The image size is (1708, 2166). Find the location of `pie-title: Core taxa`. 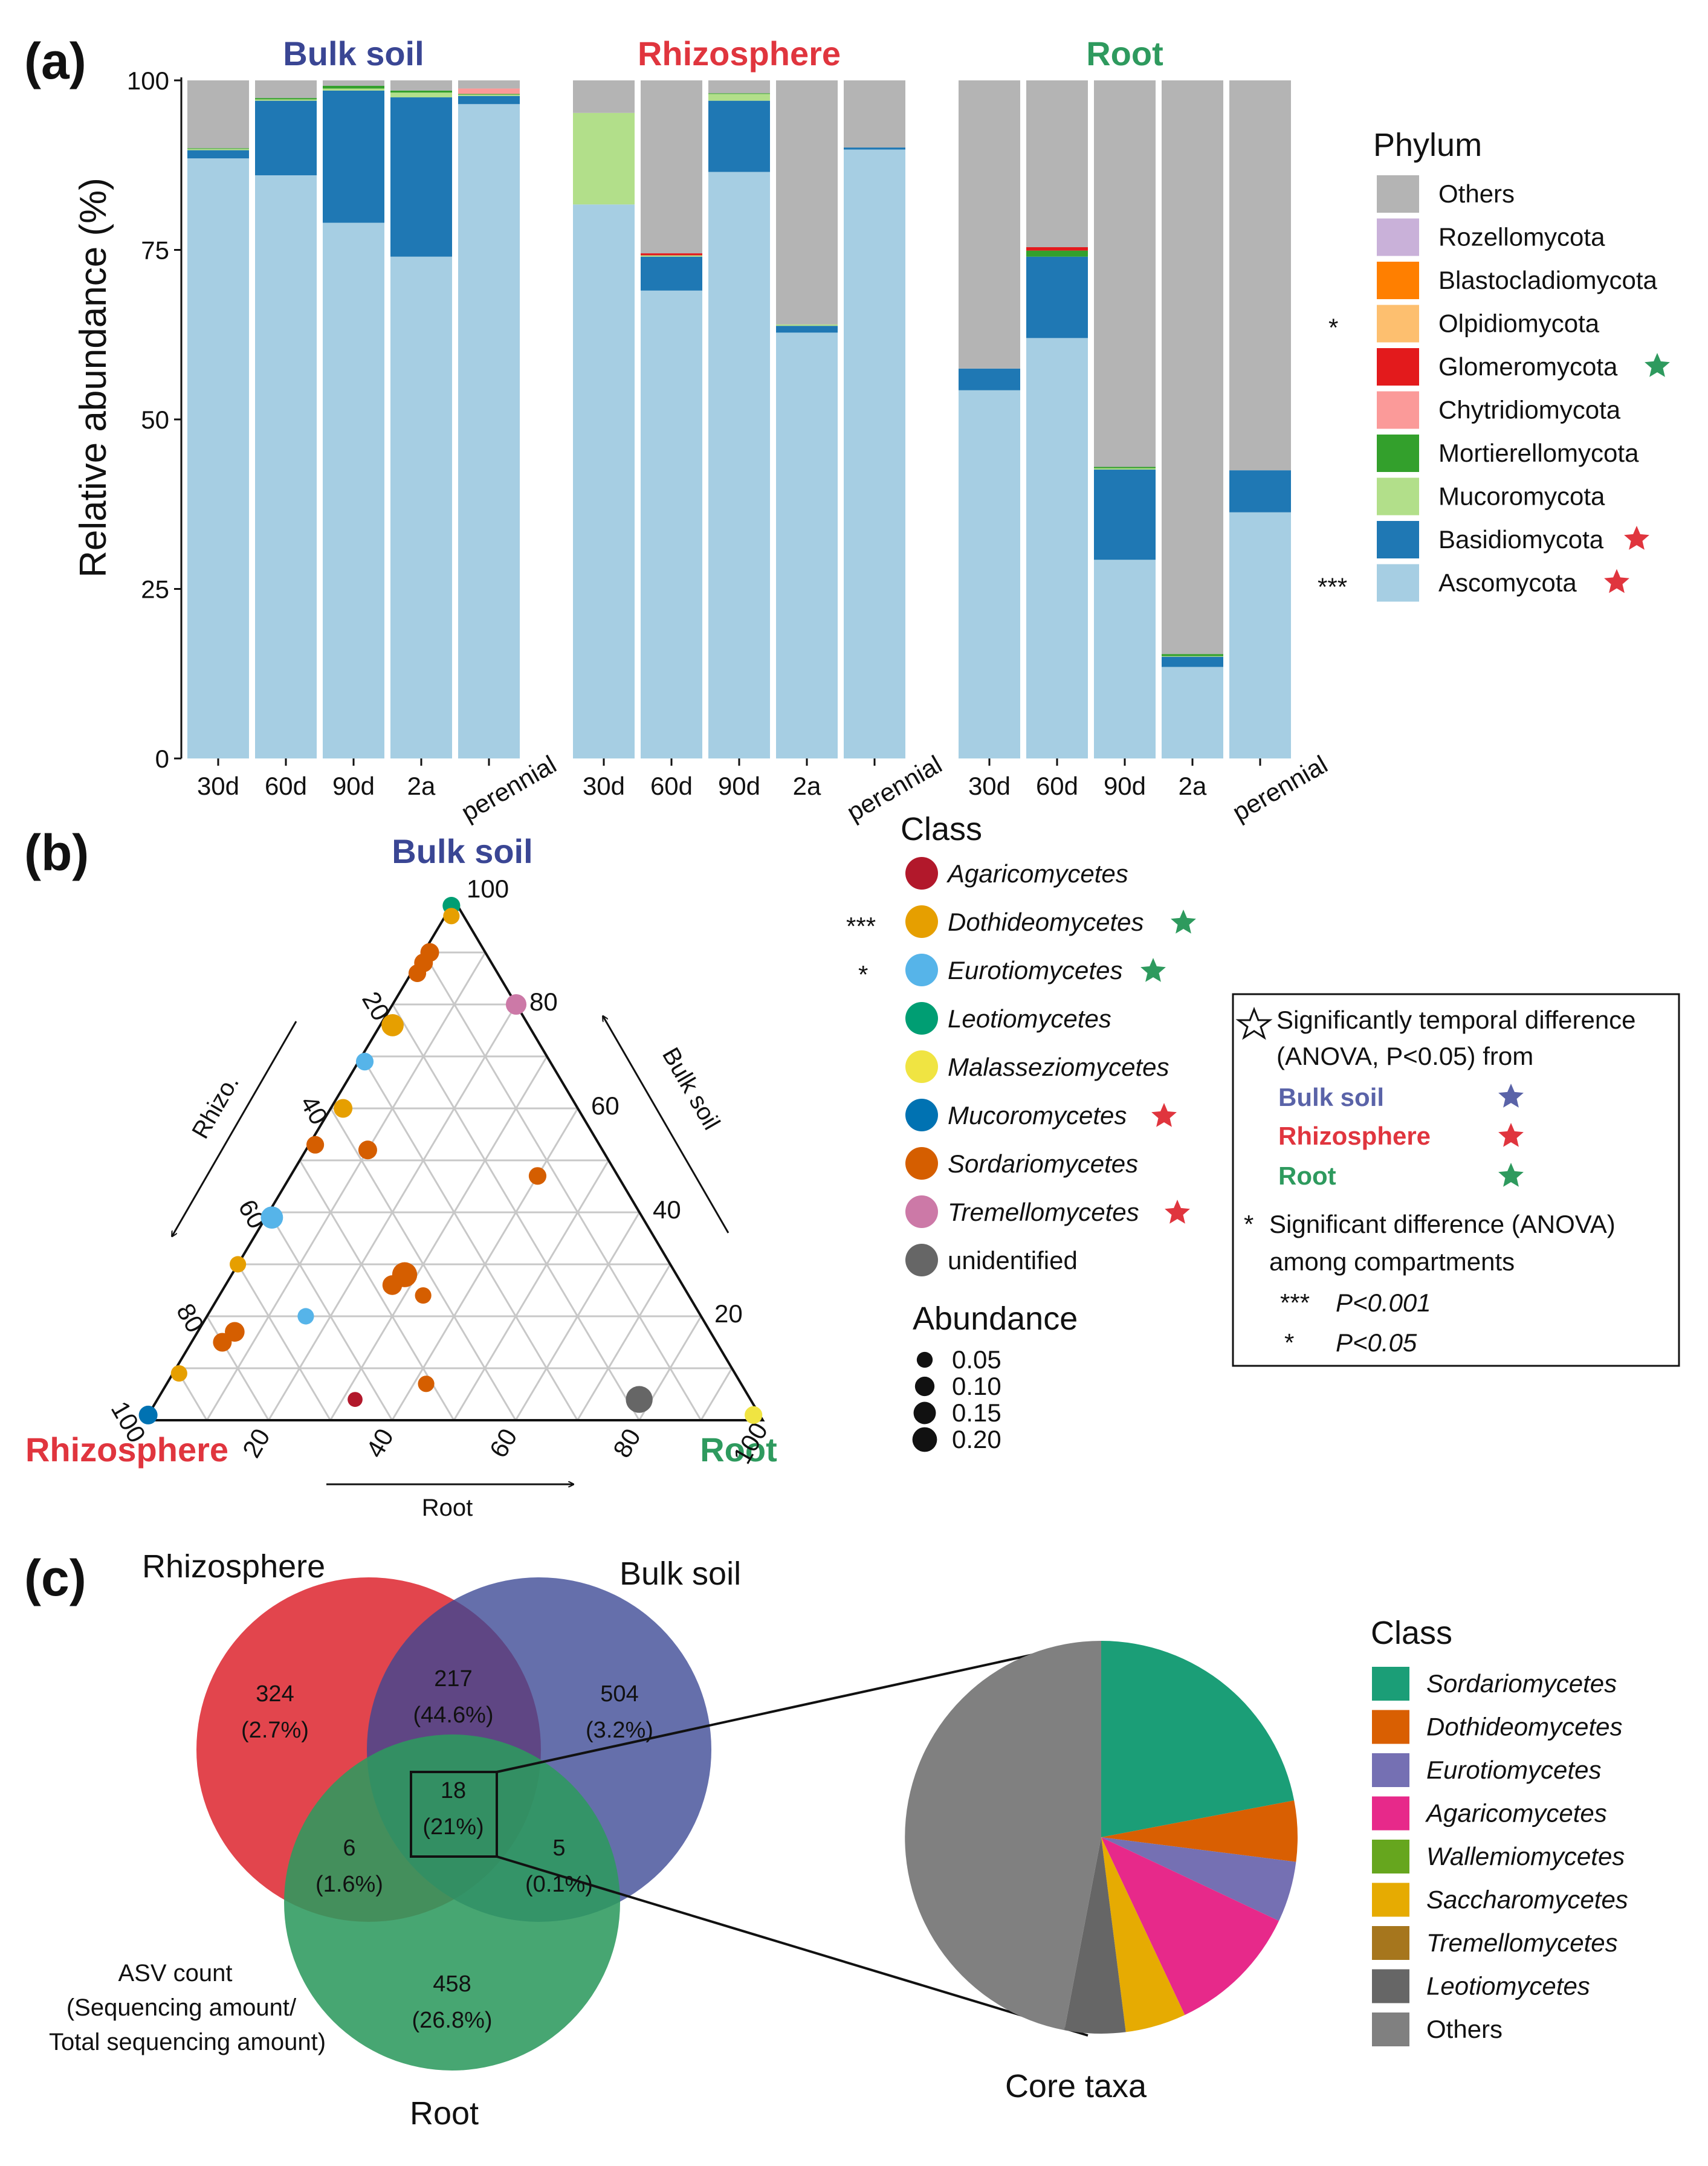

pie-title: Core taxa is located at coordinates (1076, 2086).